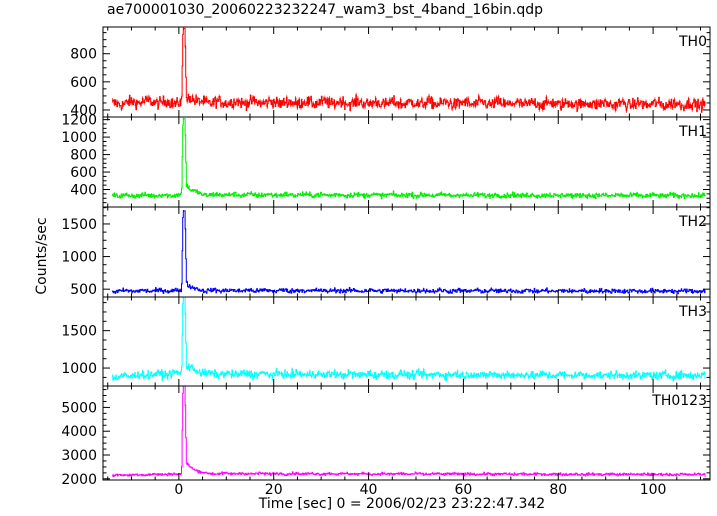 The height and width of the screenshot is (516, 717). I want to click on error-bars-th3, so click(409, 339).